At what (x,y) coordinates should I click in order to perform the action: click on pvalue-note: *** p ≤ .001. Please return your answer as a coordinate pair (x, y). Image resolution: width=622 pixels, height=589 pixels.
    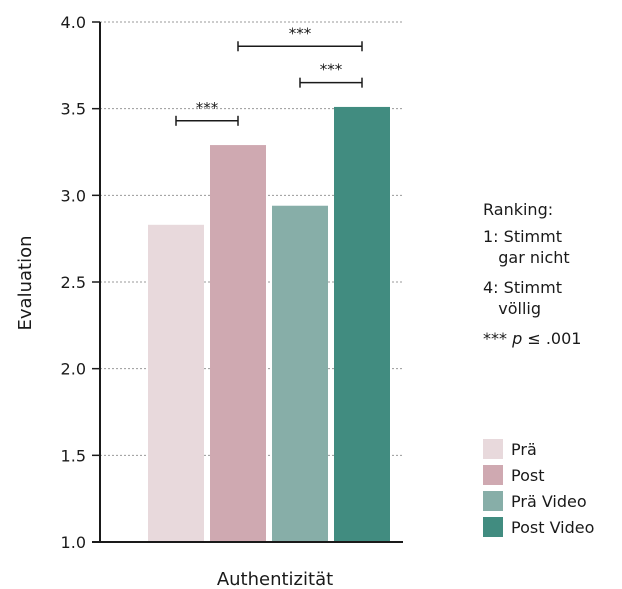
    Looking at the image, I should click on (532, 338).